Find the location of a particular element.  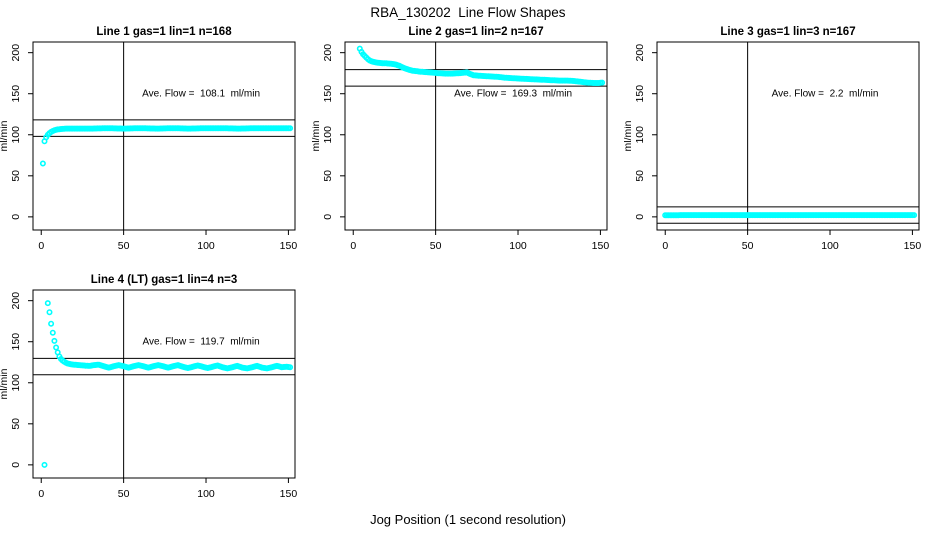

average-flow-label: Ave. Flow = 119.7 ml/min is located at coordinates (200, 342).